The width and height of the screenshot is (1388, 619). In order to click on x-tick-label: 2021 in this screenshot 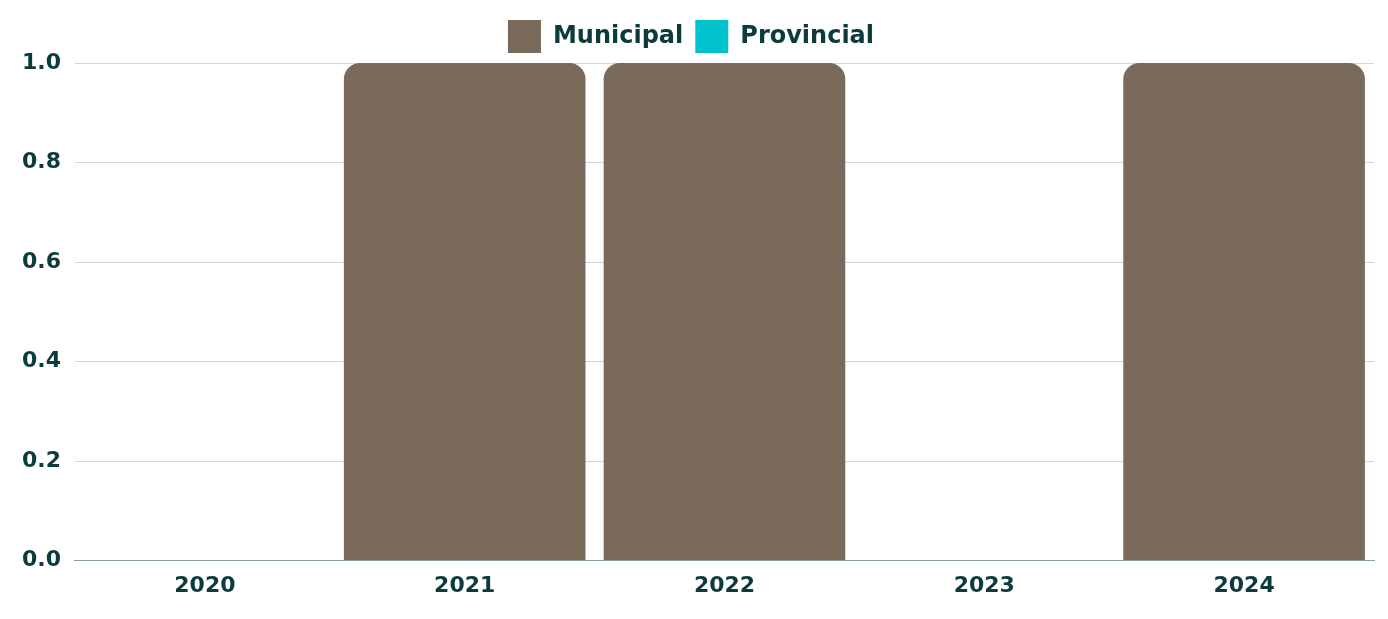, I will do `click(465, 584)`.